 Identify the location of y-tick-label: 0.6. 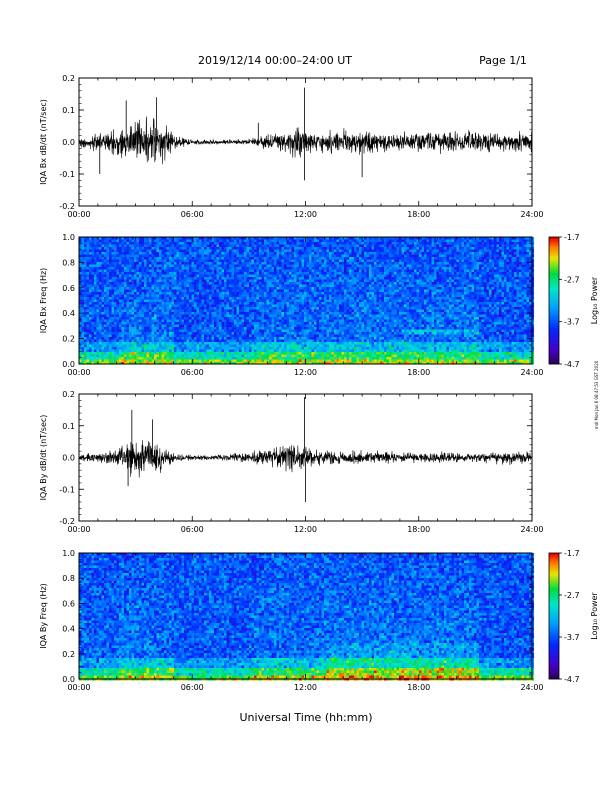
(68, 603).